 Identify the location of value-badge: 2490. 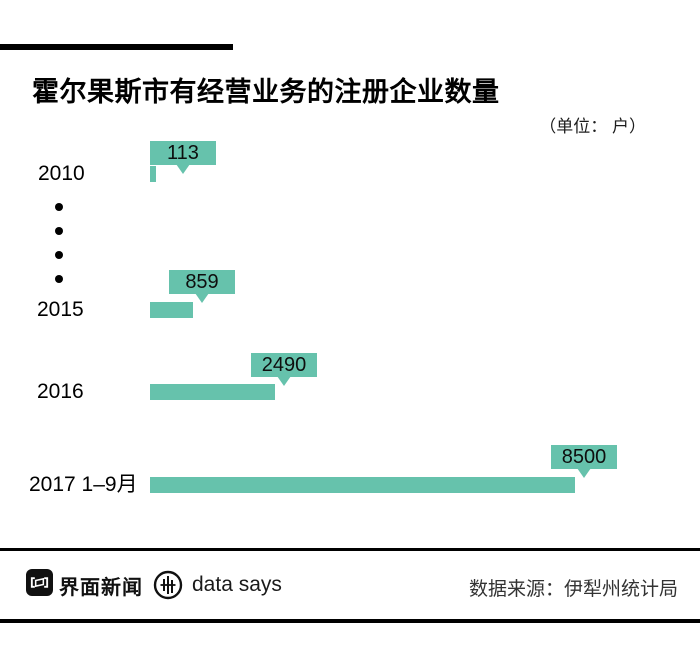
(284, 365).